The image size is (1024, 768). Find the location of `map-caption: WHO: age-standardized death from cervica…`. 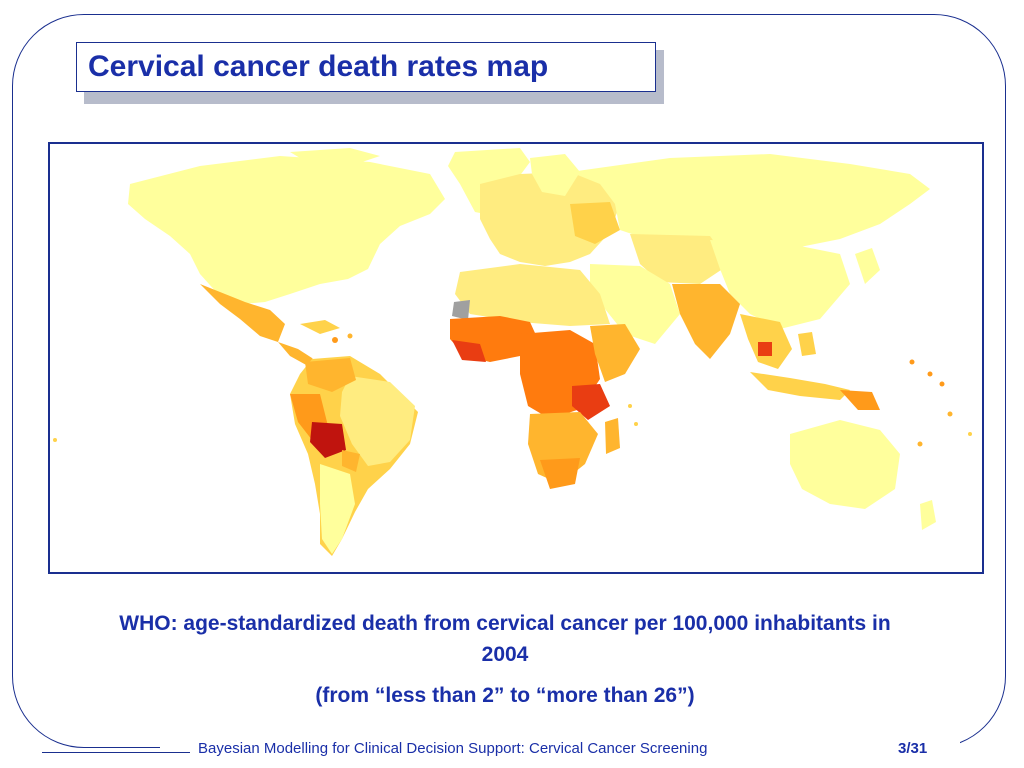

map-caption: WHO: age-standardized death from cervica… is located at coordinates (505, 639).